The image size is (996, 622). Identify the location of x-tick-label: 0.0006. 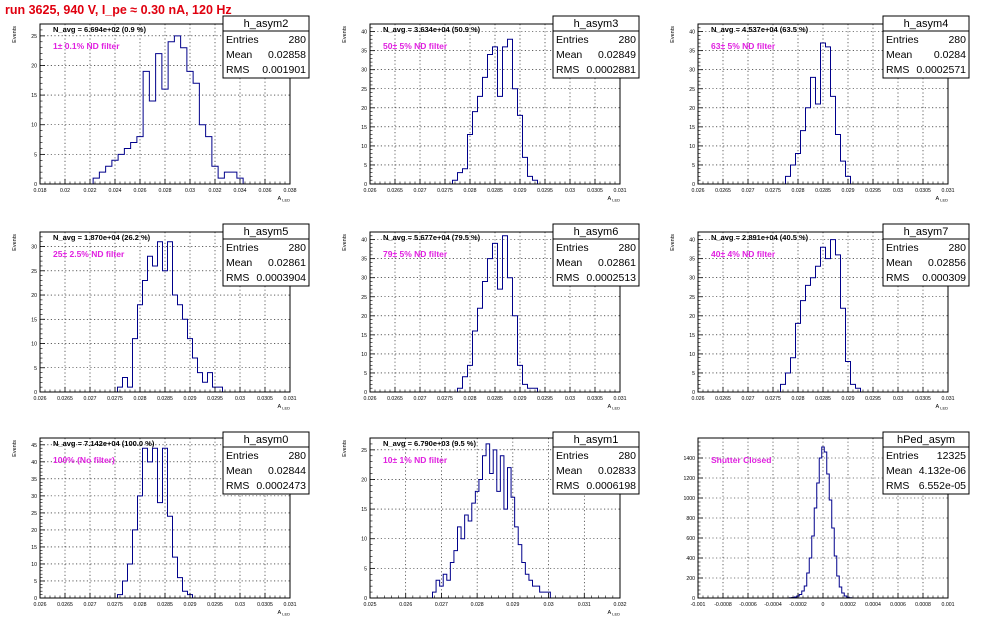
(898, 605).